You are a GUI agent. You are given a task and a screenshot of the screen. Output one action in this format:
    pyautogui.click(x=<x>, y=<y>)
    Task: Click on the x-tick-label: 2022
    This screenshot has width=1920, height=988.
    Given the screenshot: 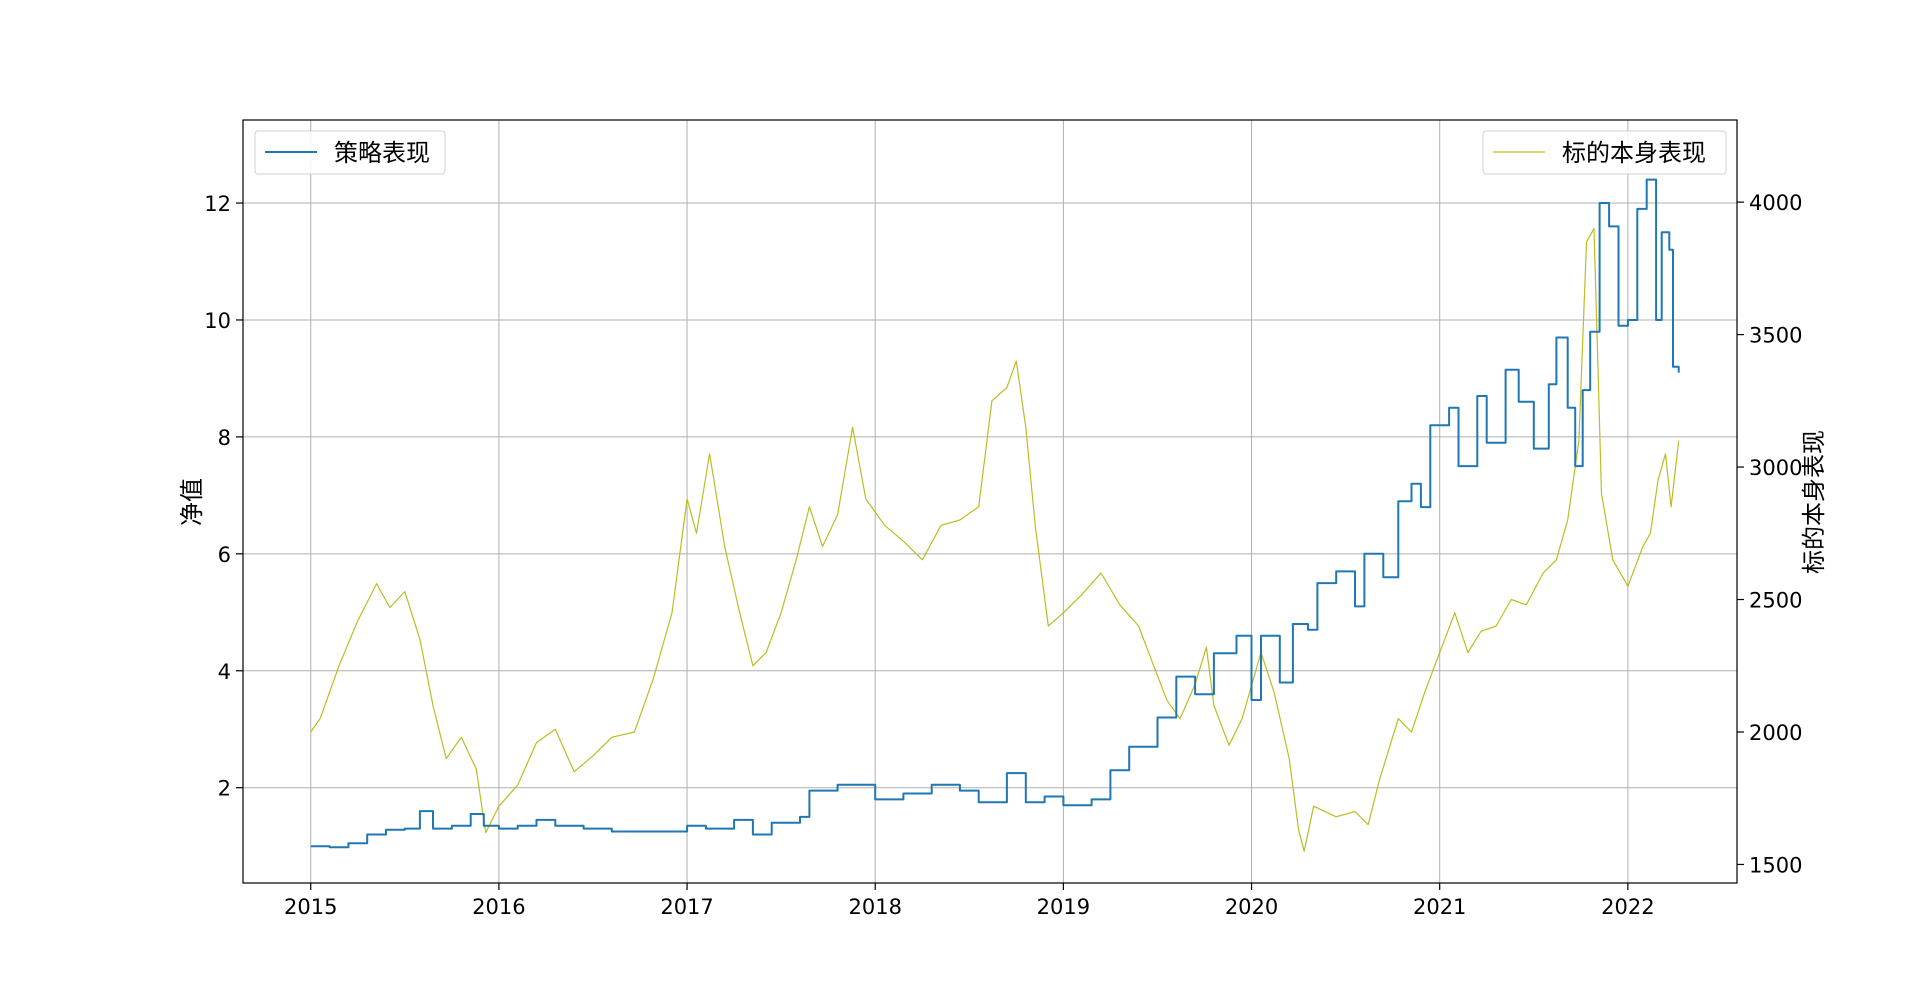 What is the action you would take?
    pyautogui.click(x=1627, y=907)
    